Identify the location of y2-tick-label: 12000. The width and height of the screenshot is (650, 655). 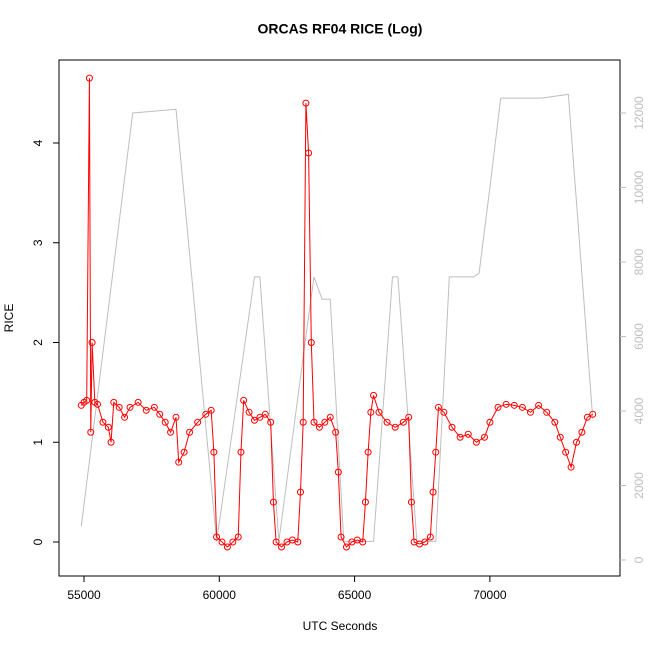
(639, 113).